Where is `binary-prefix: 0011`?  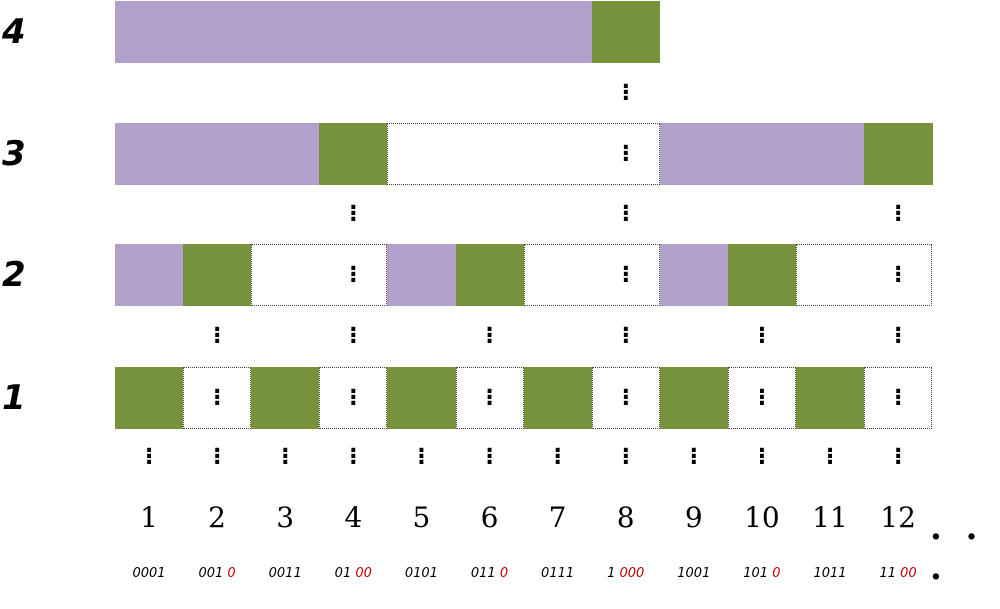 binary-prefix: 0011 is located at coordinates (285, 573).